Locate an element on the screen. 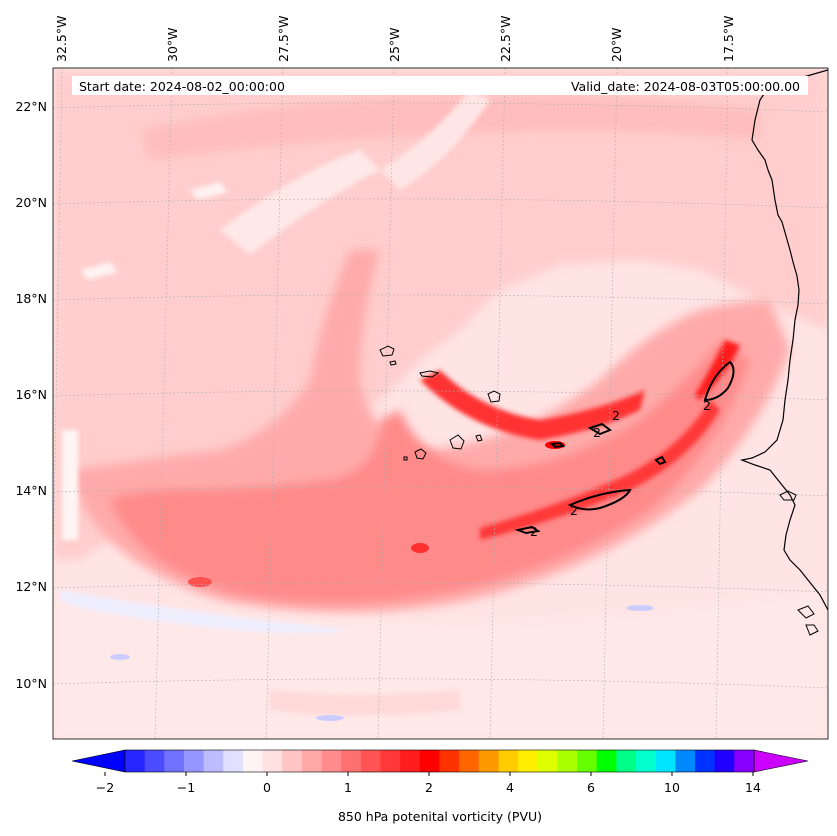 The width and height of the screenshot is (837, 836). coastline is located at coordinates (783, 340).